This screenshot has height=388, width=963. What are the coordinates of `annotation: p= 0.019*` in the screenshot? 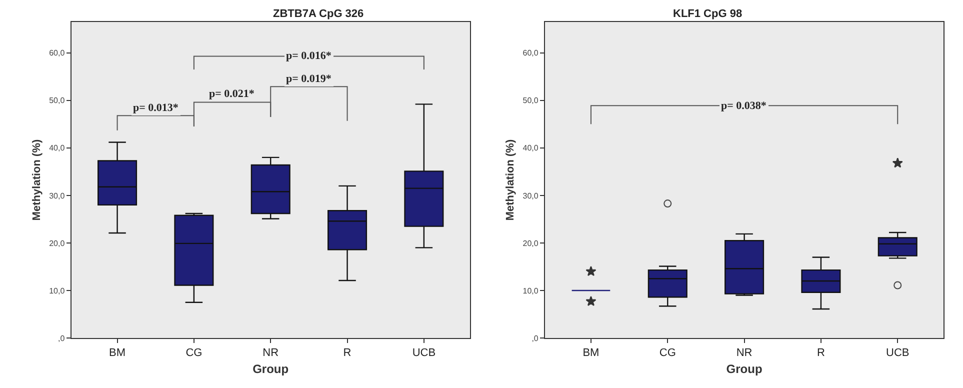 It's located at (309, 79).